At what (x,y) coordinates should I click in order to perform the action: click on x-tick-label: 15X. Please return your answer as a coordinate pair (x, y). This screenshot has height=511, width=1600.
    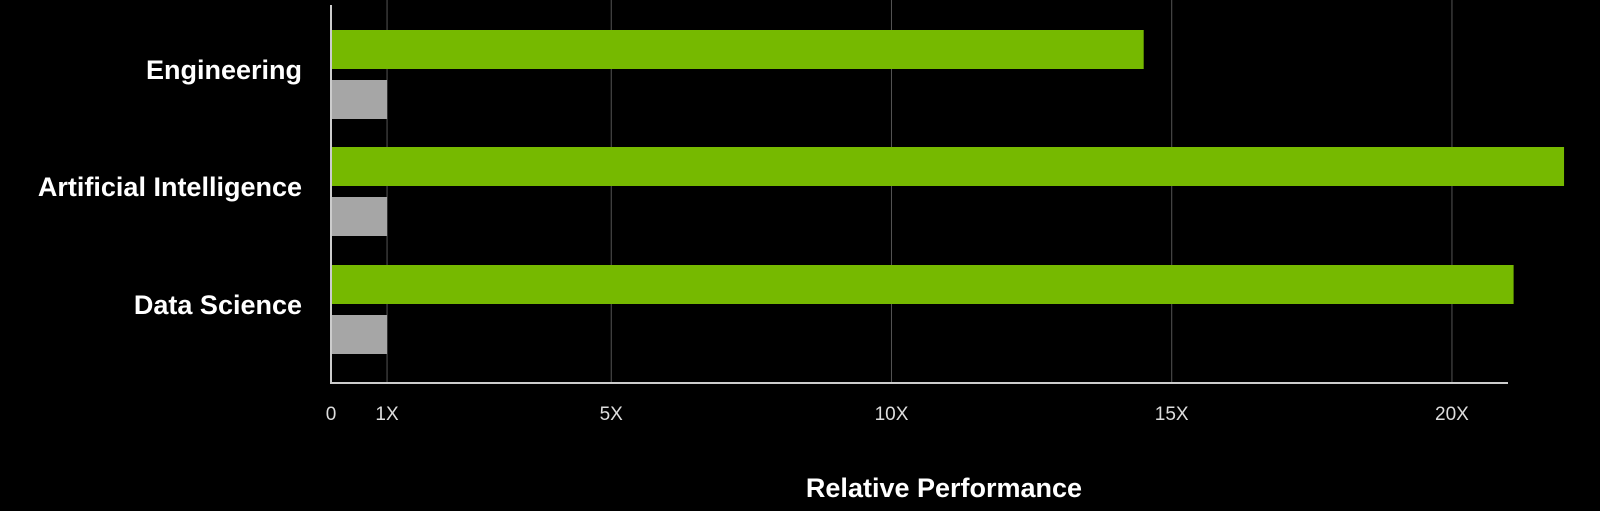
    Looking at the image, I should click on (1172, 414).